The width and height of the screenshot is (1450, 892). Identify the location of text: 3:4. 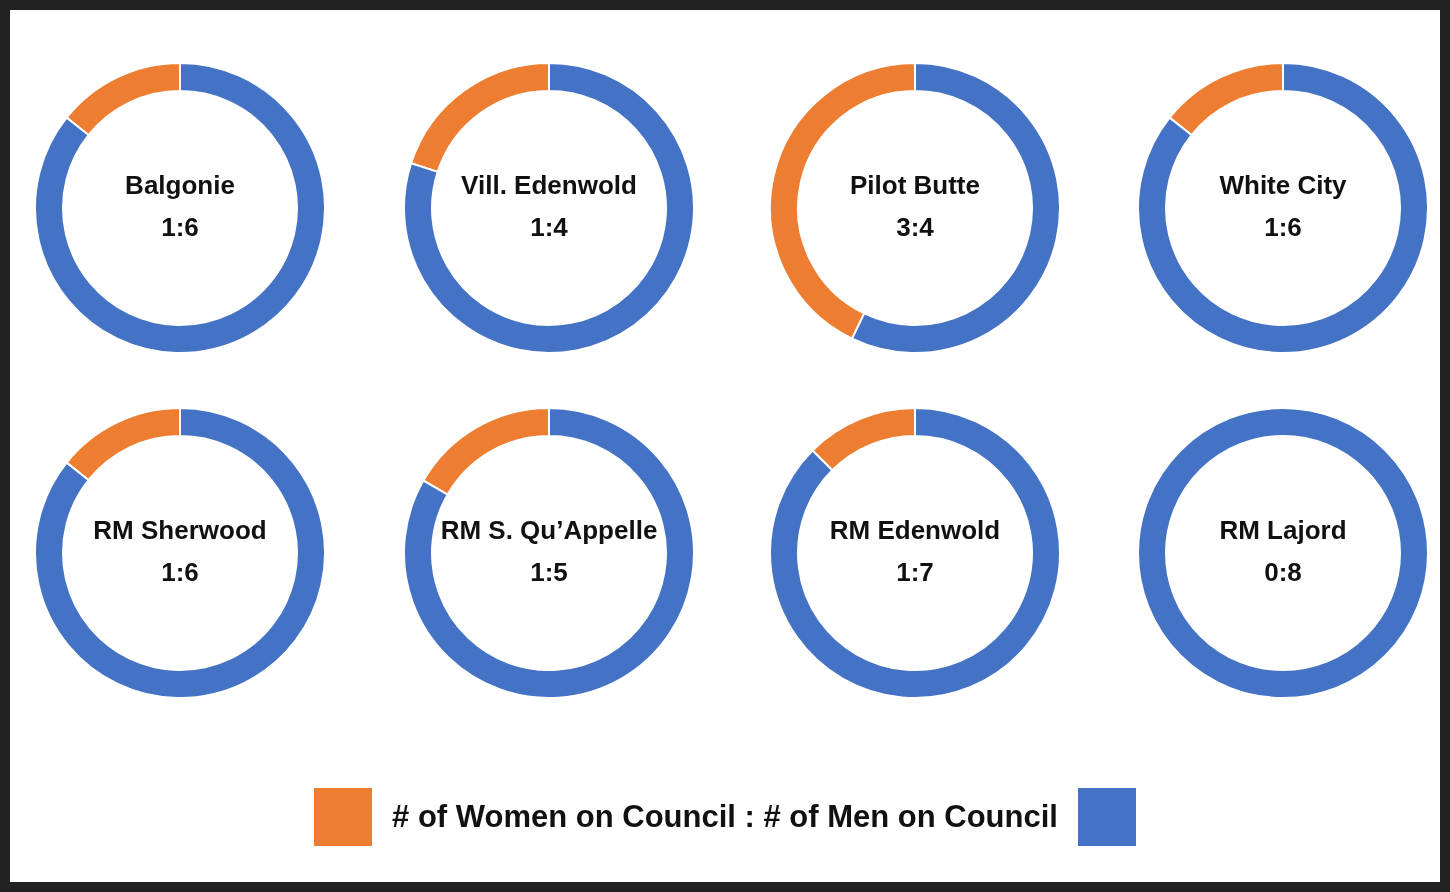
(915, 227).